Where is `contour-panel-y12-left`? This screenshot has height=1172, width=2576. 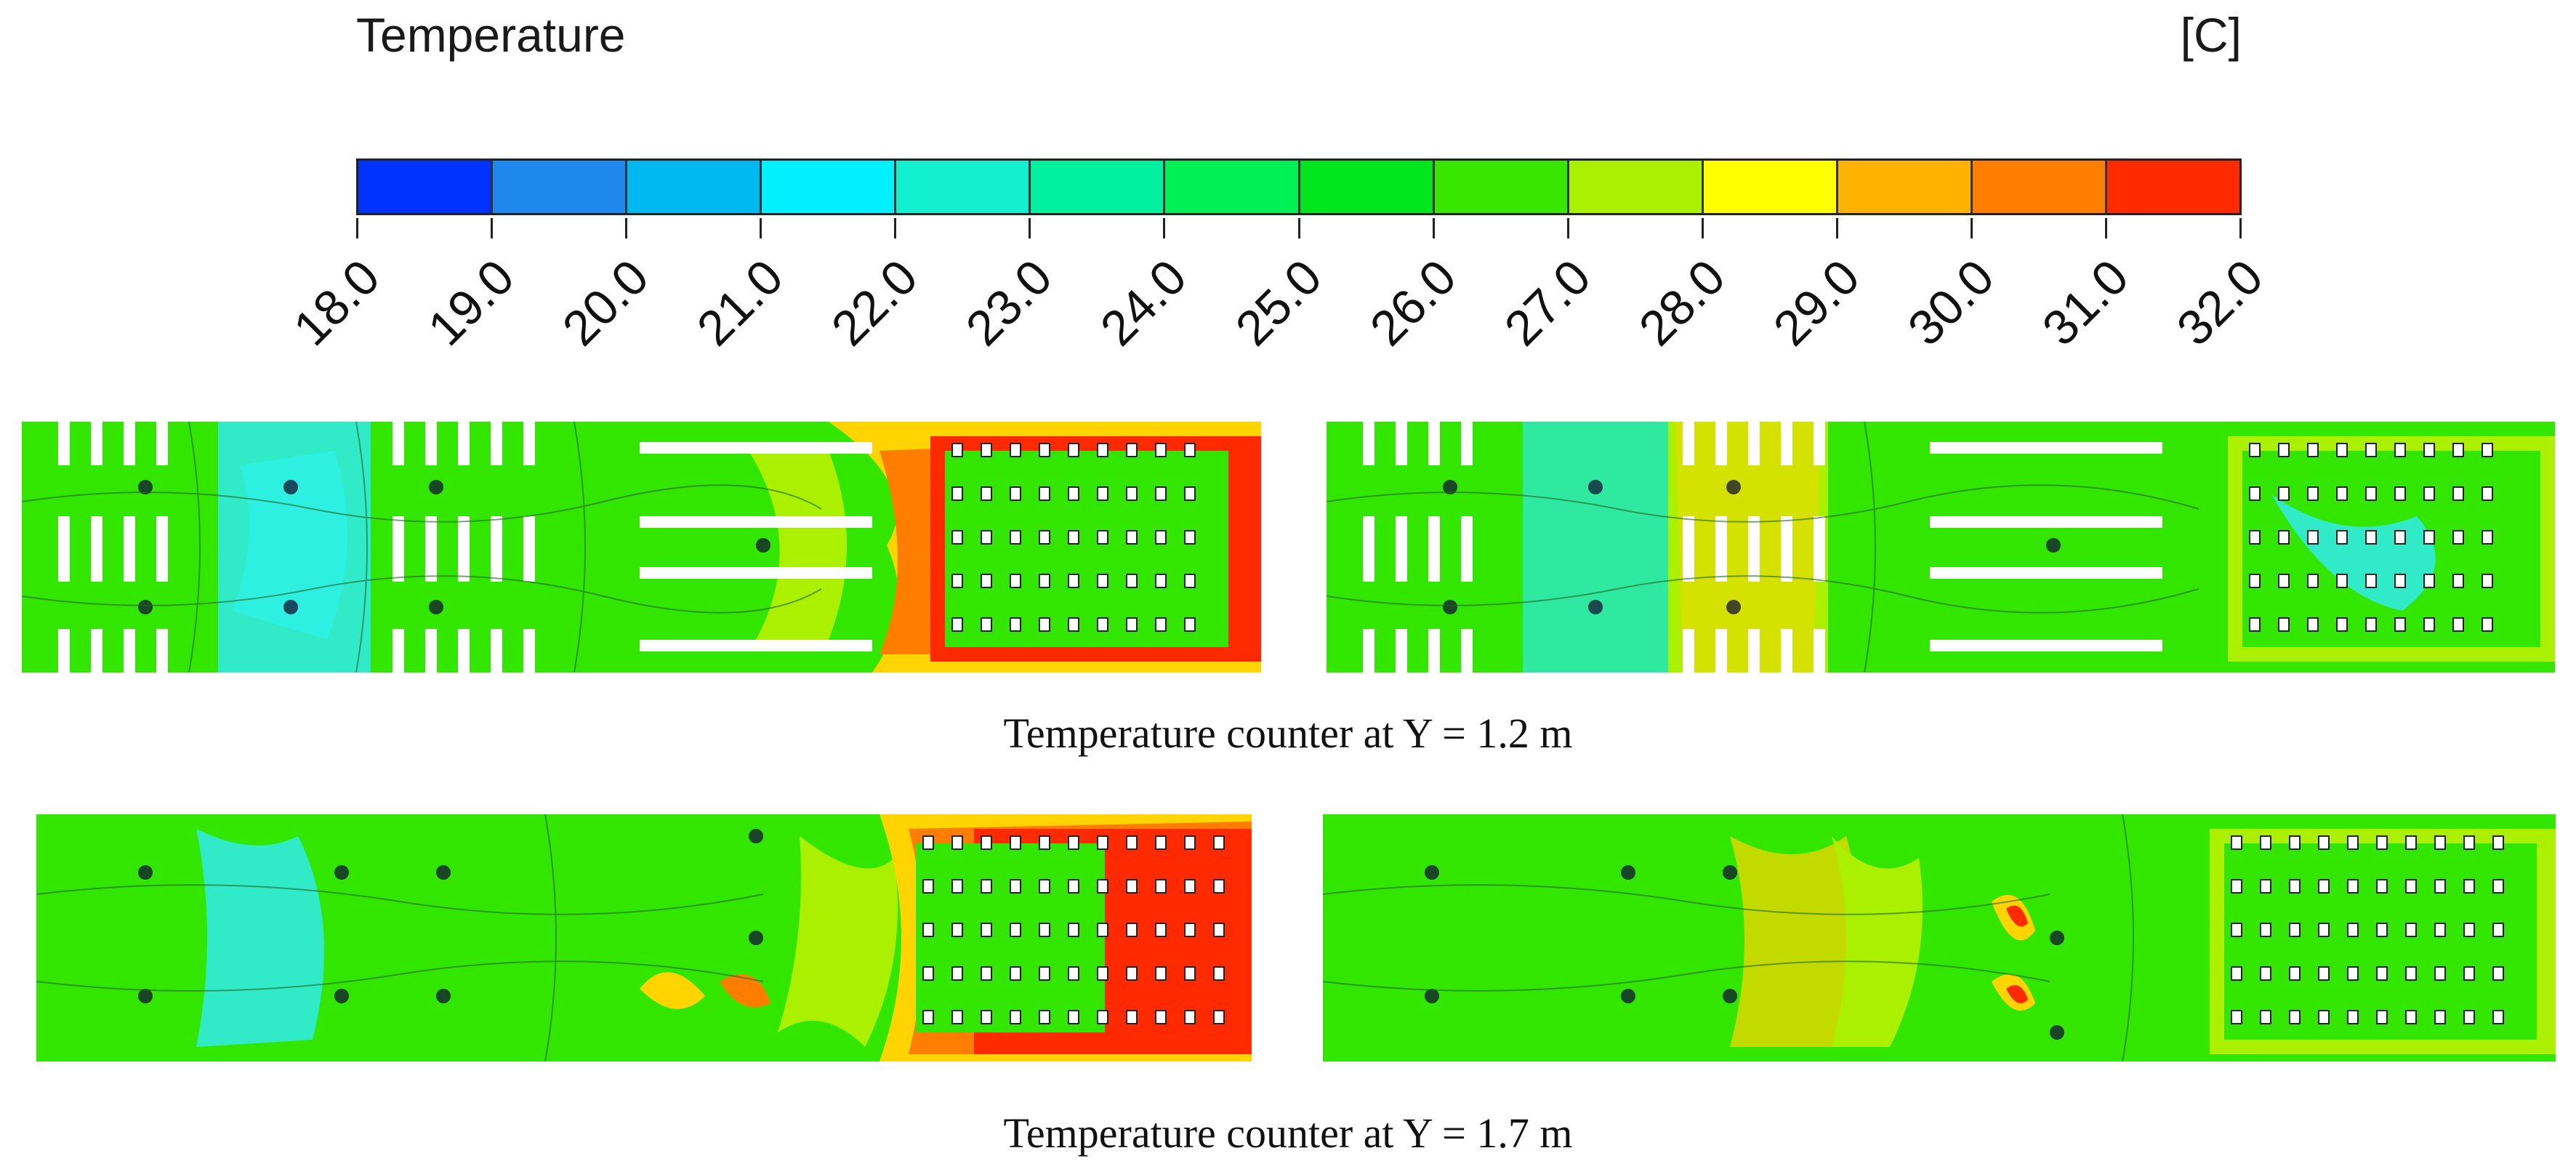
contour-panel-y12-left is located at coordinates (641, 547).